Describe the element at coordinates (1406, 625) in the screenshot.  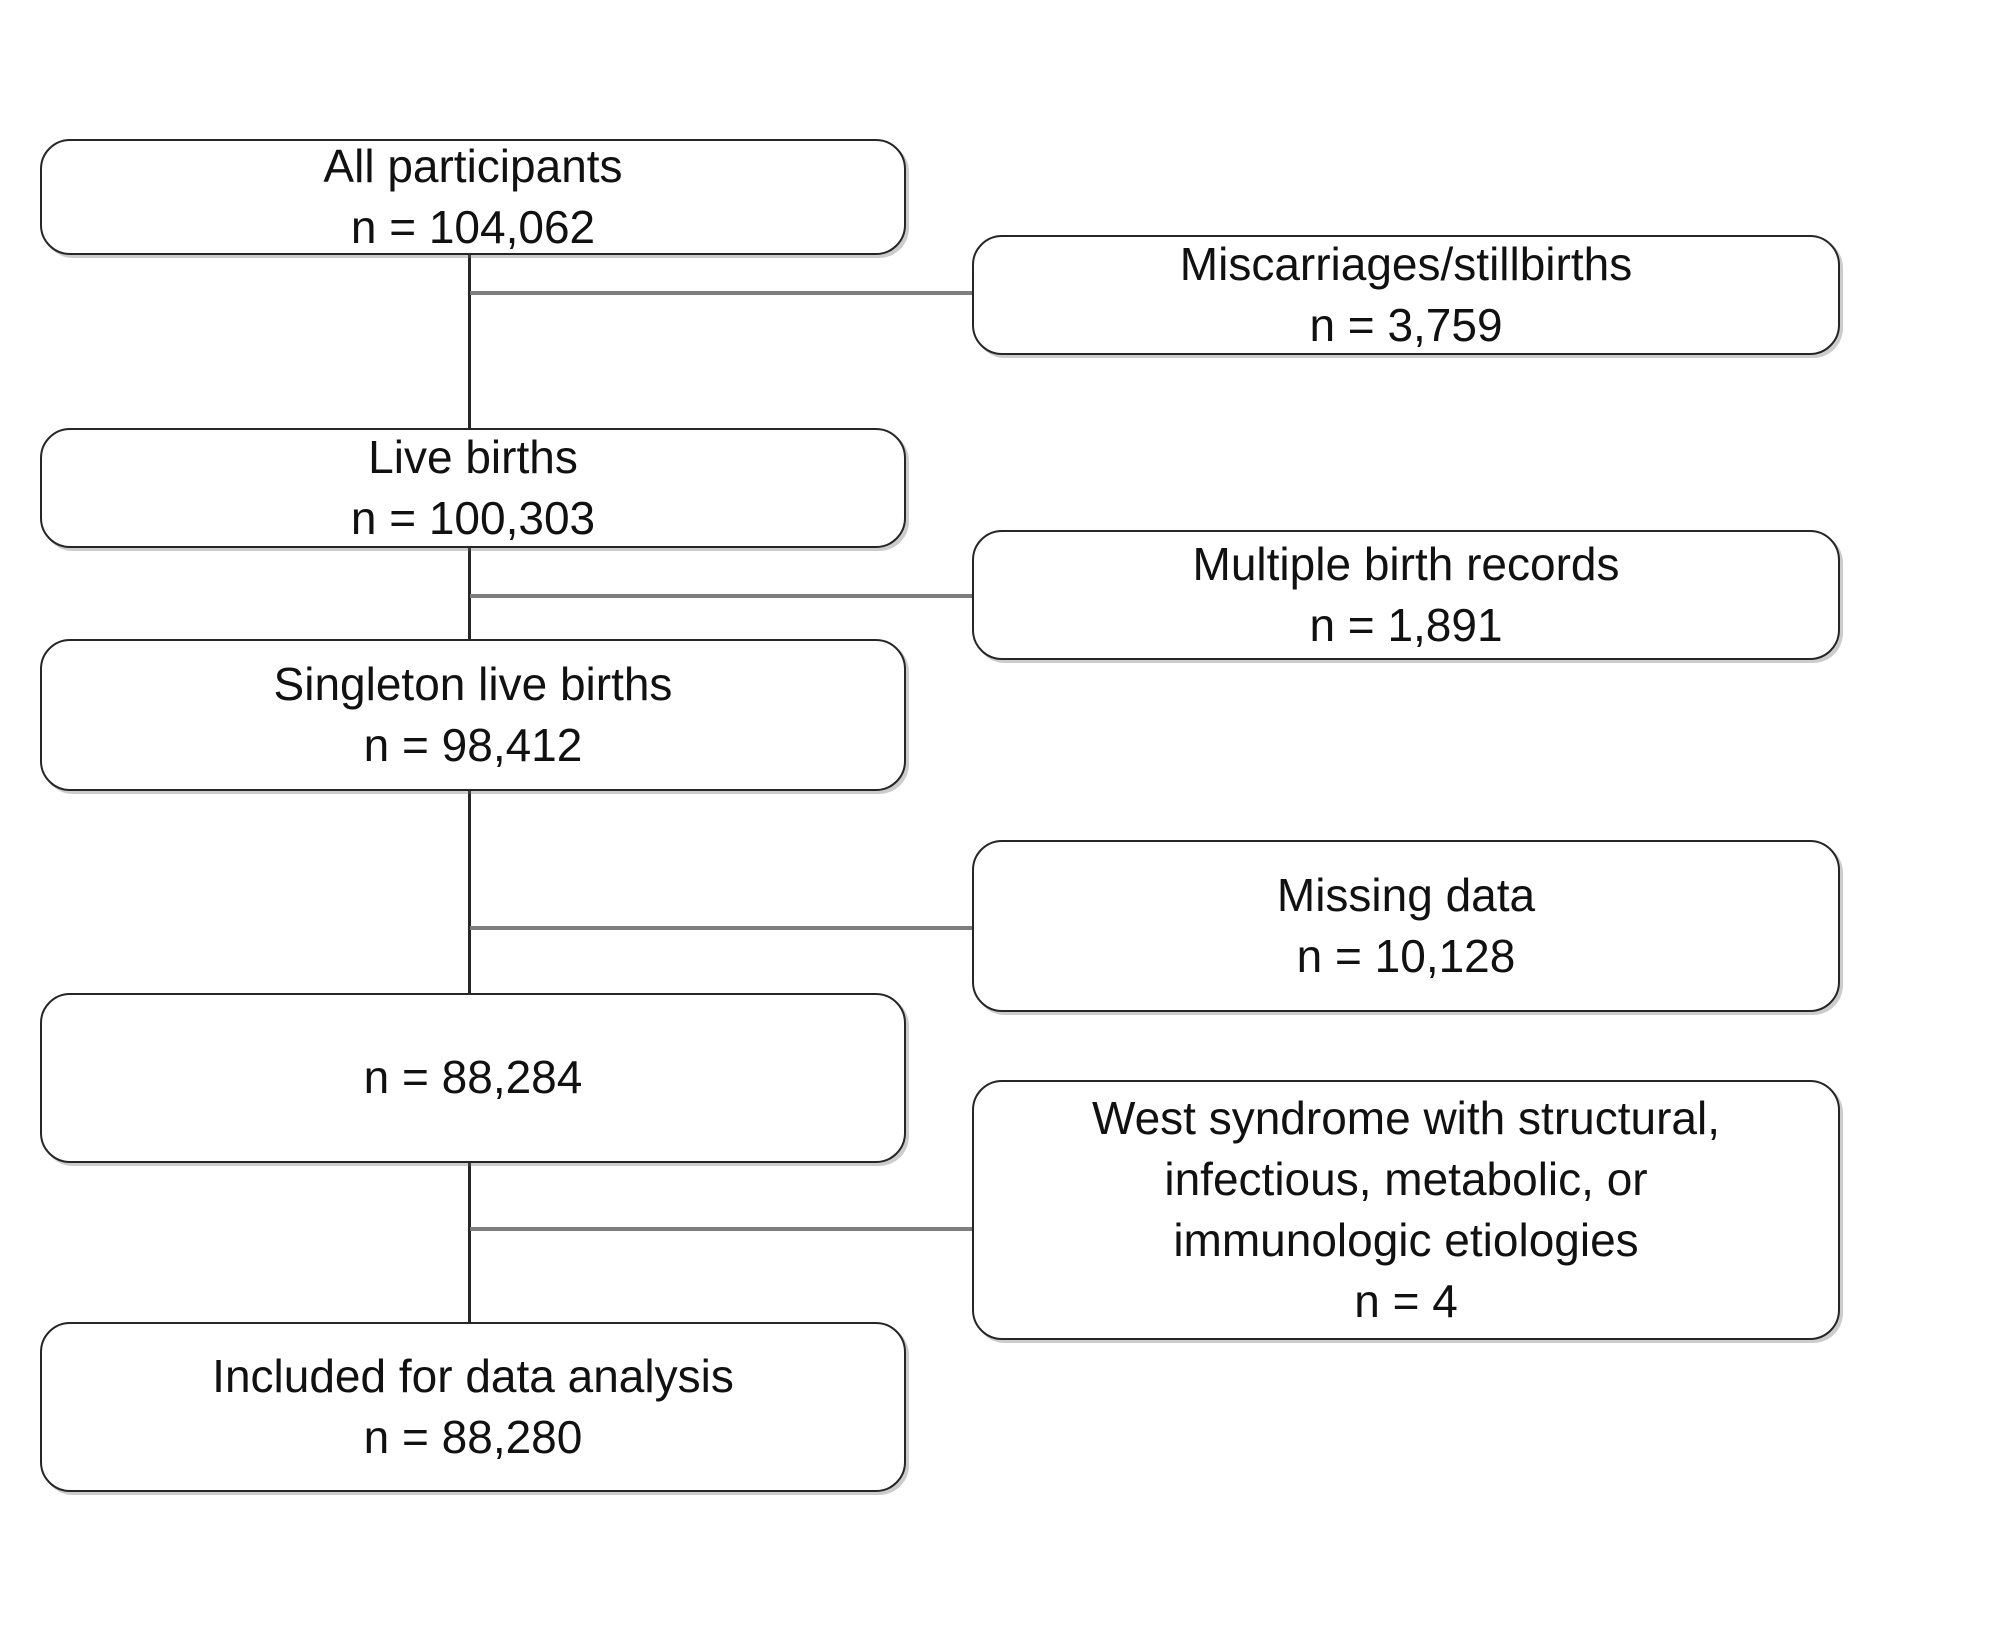
I see `box-n-value: n = 1,891` at that location.